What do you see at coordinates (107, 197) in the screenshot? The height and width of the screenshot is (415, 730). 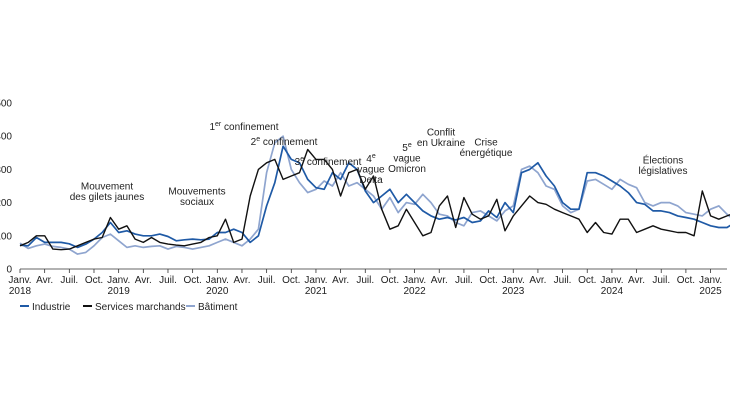 I see `annotation-label: des gilets jaunes` at bounding box center [107, 197].